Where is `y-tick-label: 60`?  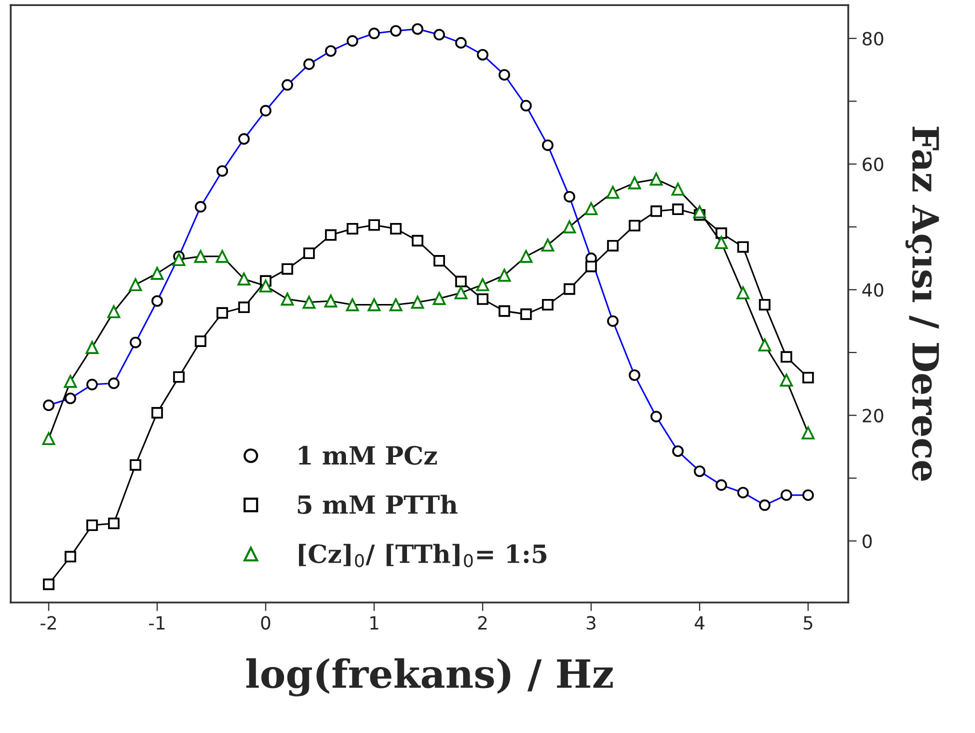 y-tick-label: 60 is located at coordinates (873, 165).